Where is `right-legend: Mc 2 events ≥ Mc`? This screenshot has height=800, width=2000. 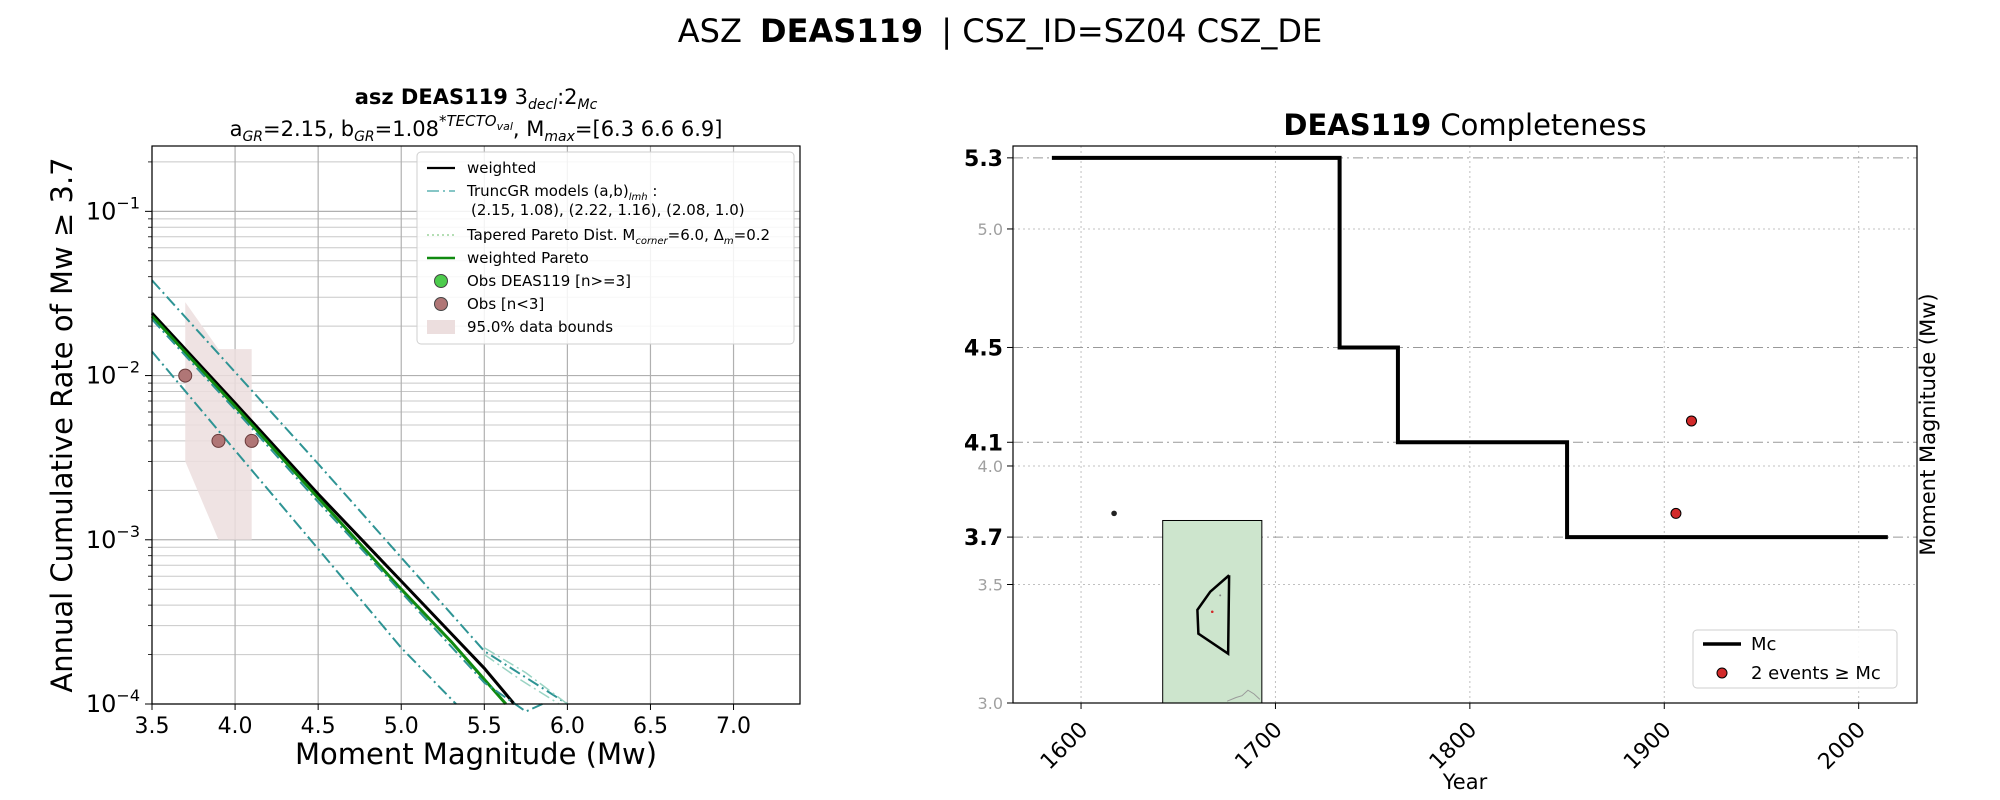
right-legend: Mc 2 events ≥ Mc is located at coordinates (1795, 659).